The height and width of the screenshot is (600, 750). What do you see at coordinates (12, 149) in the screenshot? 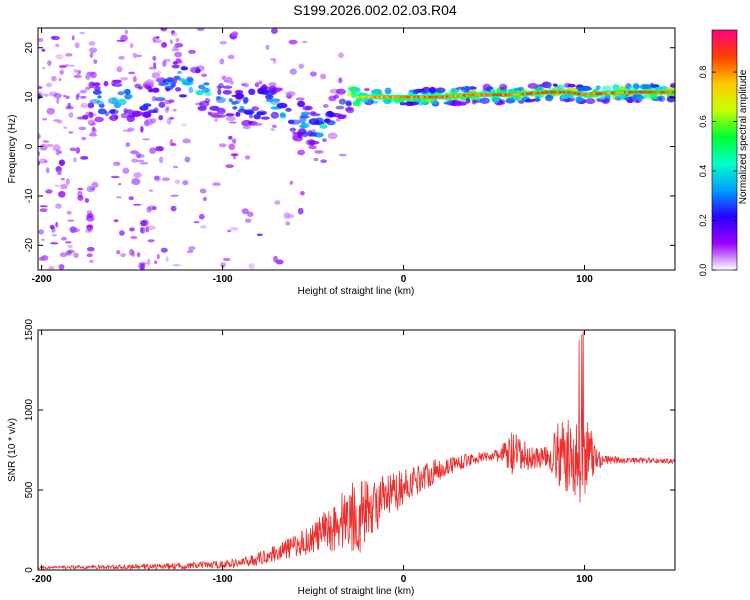
I see `spectrogram-y-label: Frequency (Hz)` at bounding box center [12, 149].